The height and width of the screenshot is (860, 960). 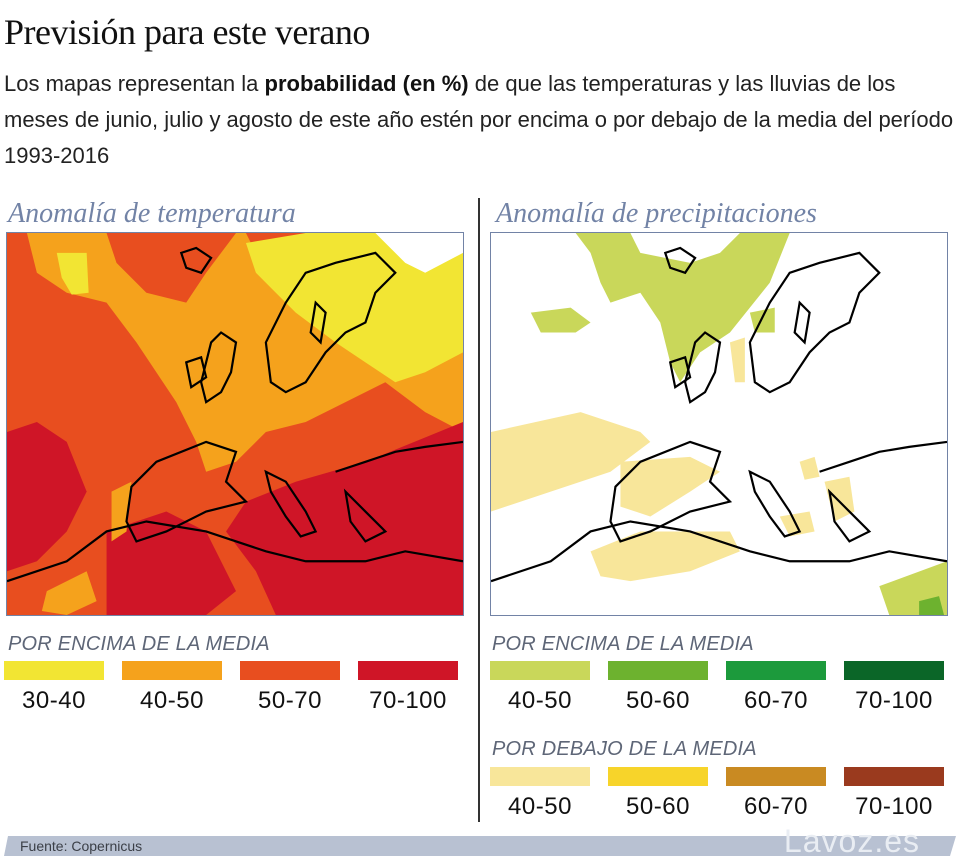 What do you see at coordinates (54, 700) in the screenshot?
I see `legend-label: 30-40` at bounding box center [54, 700].